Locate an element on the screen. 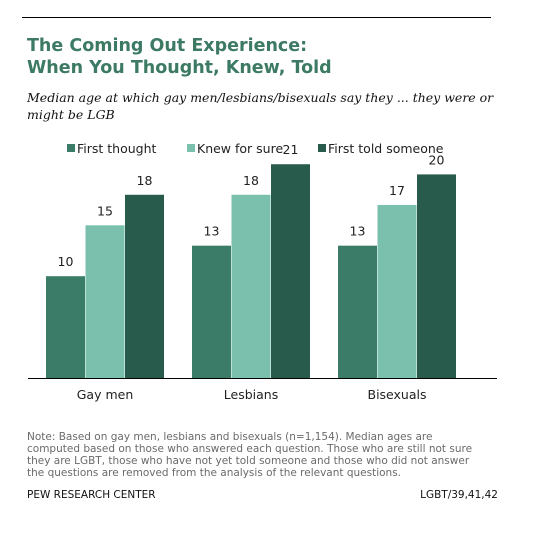  bar-lesbians-first-told-someone is located at coordinates (290, 271).